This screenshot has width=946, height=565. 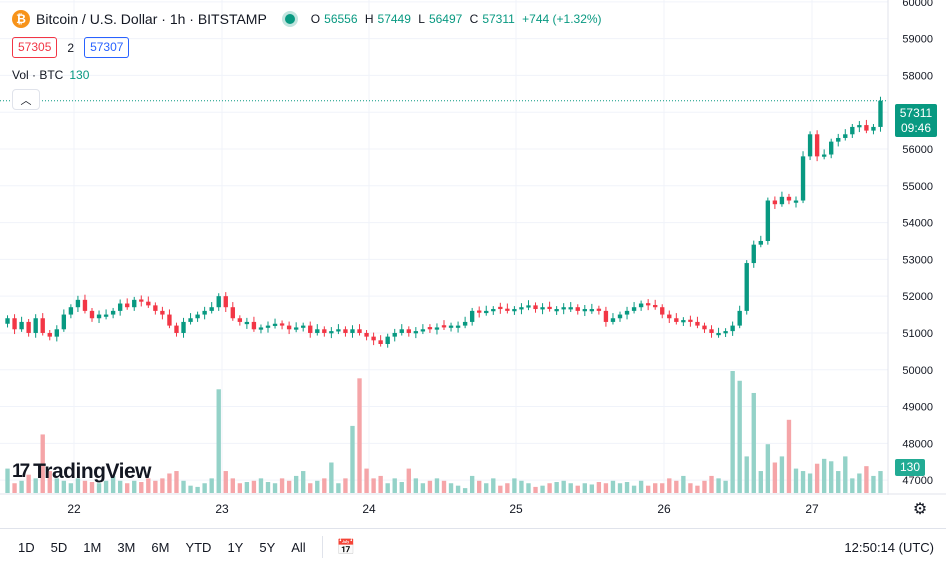 What do you see at coordinates (92, 547) in the screenshot?
I see `timeframe-1m: 1M` at bounding box center [92, 547].